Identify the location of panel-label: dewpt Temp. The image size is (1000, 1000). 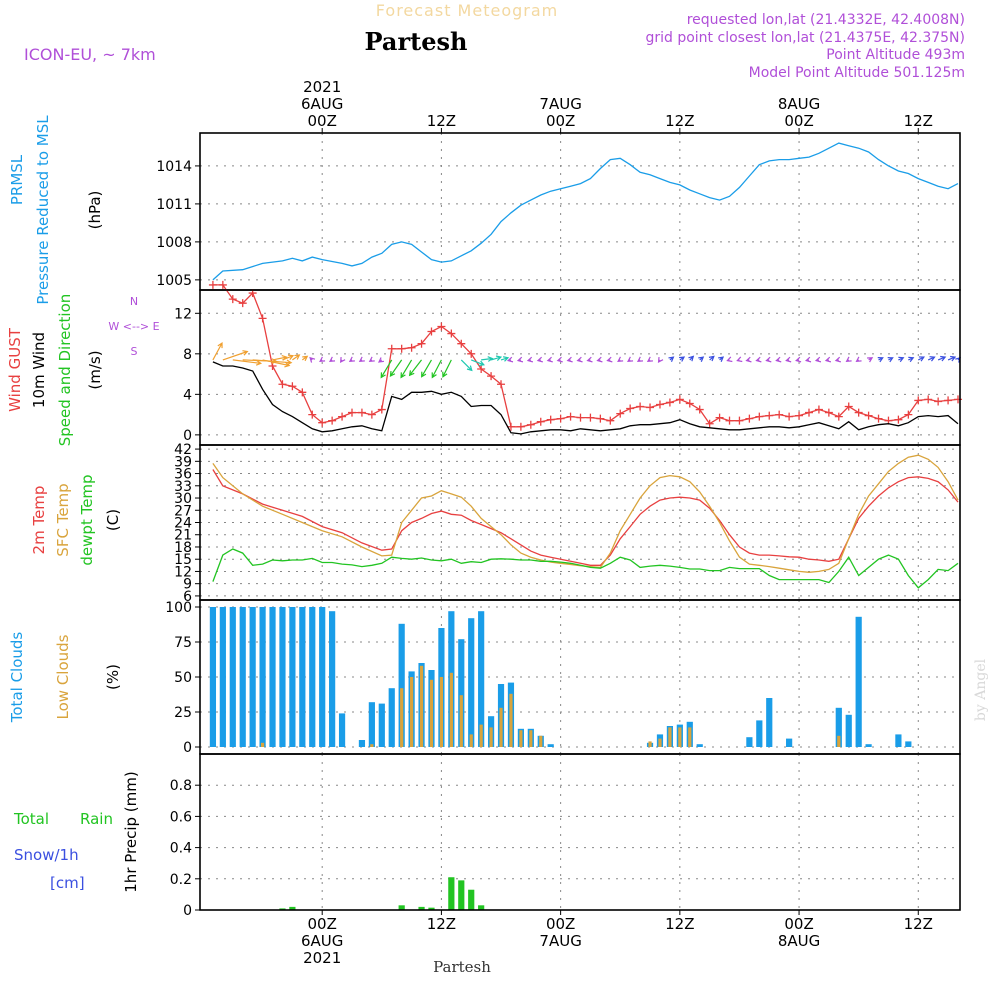
(87, 519).